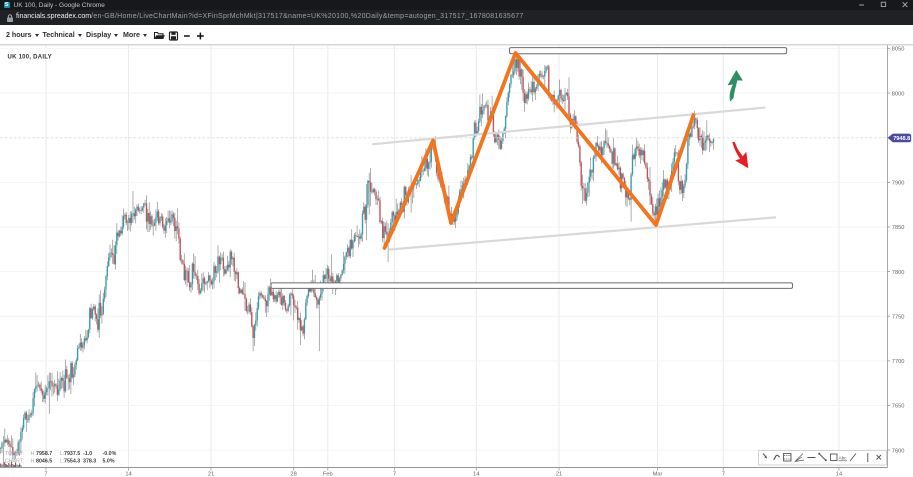  What do you see at coordinates (14, 454) in the screenshot?
I see `svg-text: TODAY:` at bounding box center [14, 454].